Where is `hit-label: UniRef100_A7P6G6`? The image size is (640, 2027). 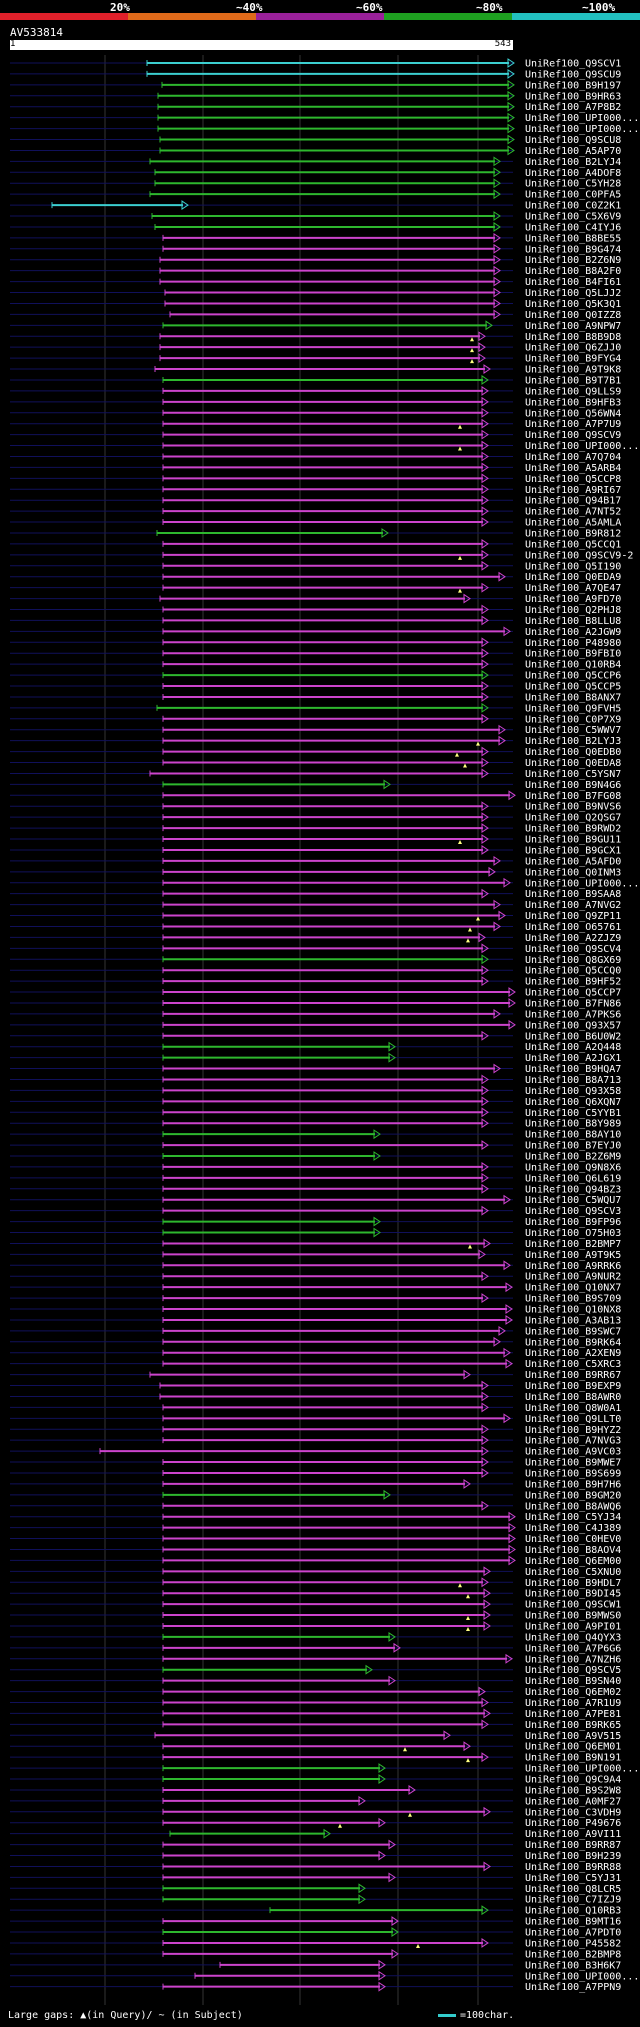 hit-label: UniRef100_A7P6G6 is located at coordinates (573, 1648).